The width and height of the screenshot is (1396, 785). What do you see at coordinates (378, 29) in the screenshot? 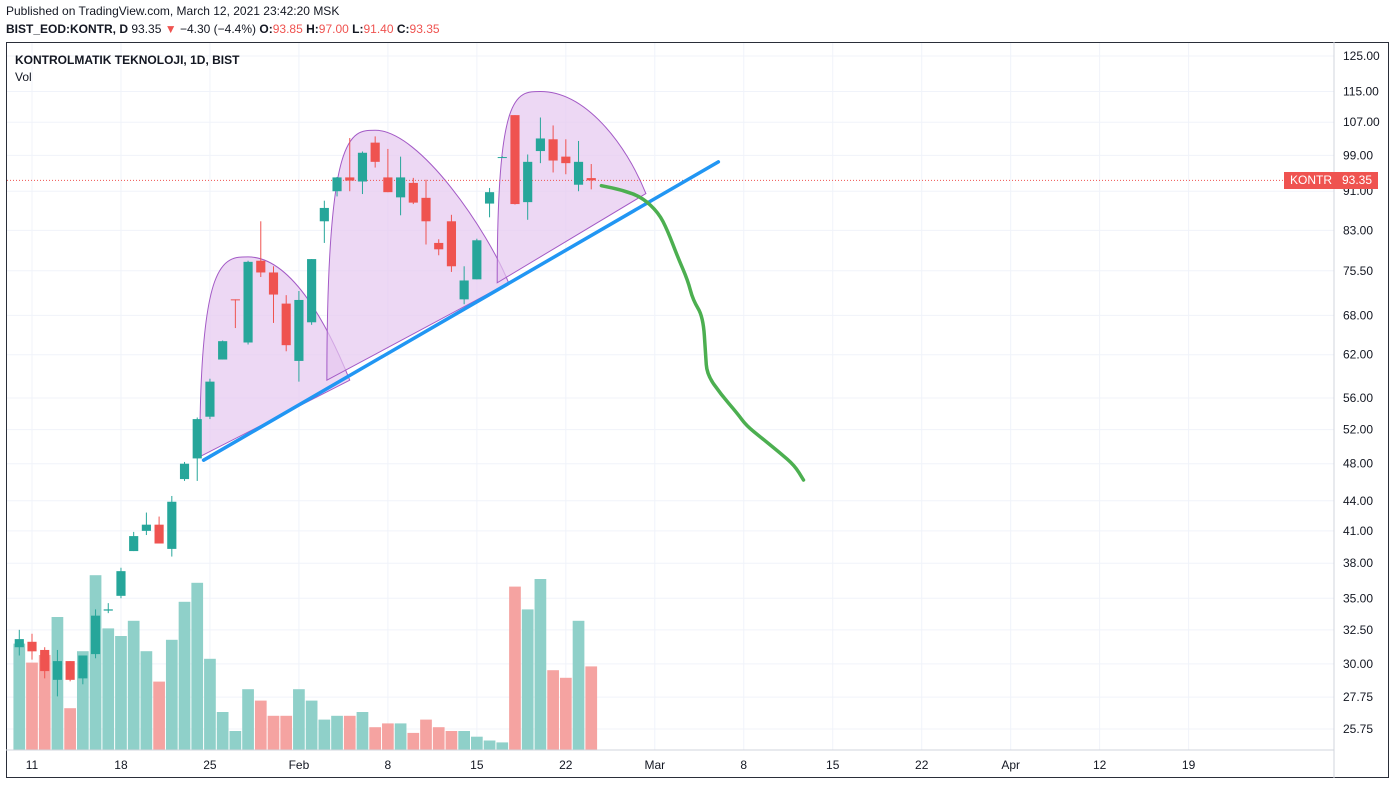
I see `low-value: 91.40` at bounding box center [378, 29].